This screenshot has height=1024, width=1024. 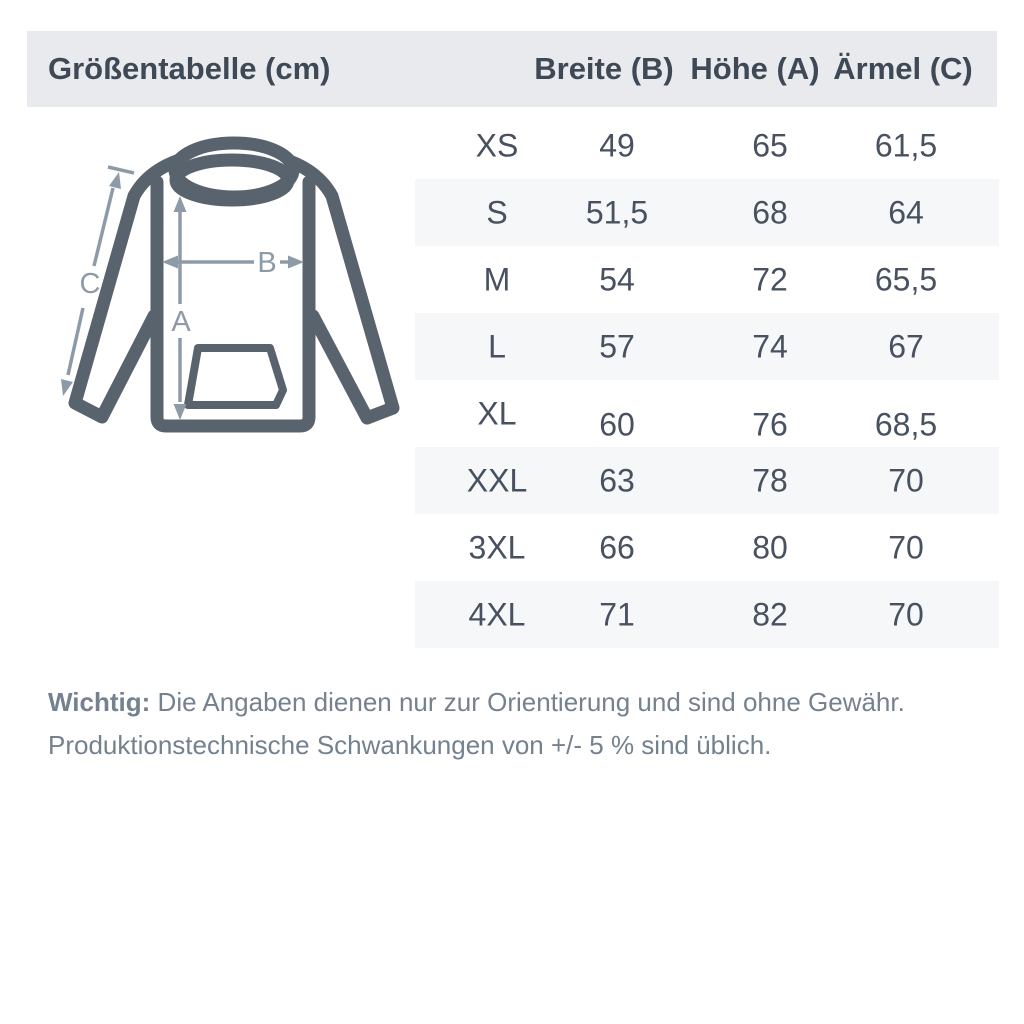 What do you see at coordinates (770, 212) in the screenshot?
I see `hoehe-value: 68` at bounding box center [770, 212].